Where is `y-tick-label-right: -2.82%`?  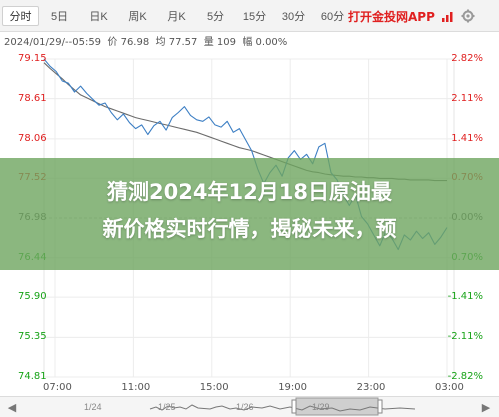 y-tick-label-right: -2.82% is located at coordinates (465, 376).